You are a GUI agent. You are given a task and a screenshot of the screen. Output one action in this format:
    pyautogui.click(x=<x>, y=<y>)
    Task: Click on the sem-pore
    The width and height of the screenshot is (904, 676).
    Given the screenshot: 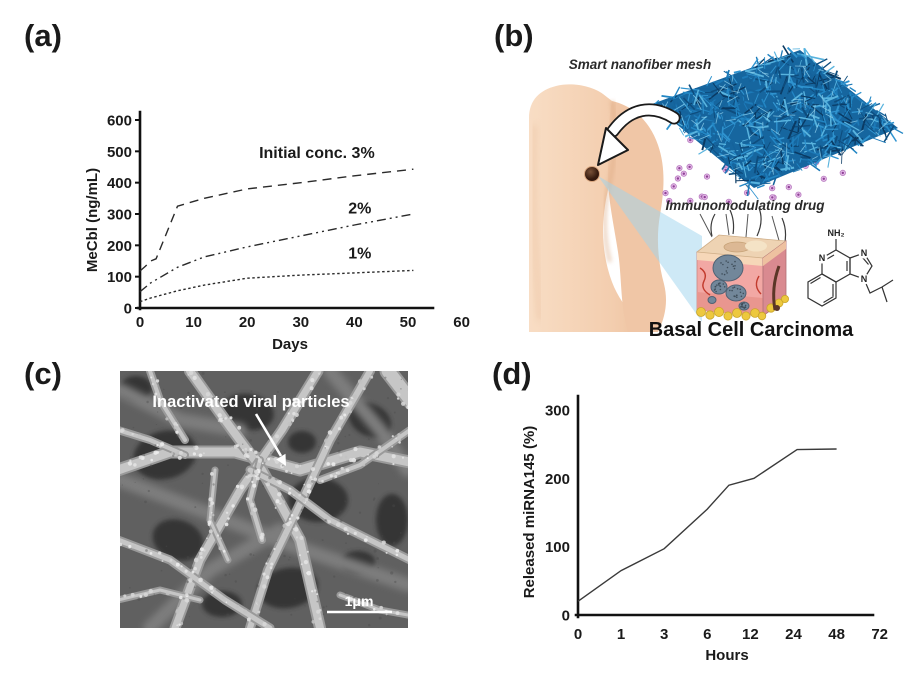 What is the action you would take?
    pyautogui.click(x=178, y=540)
    